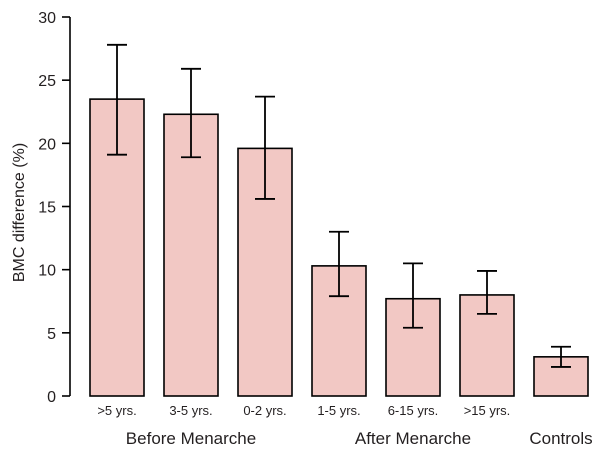  I want to click on y-tick-label: 5, so click(51, 334).